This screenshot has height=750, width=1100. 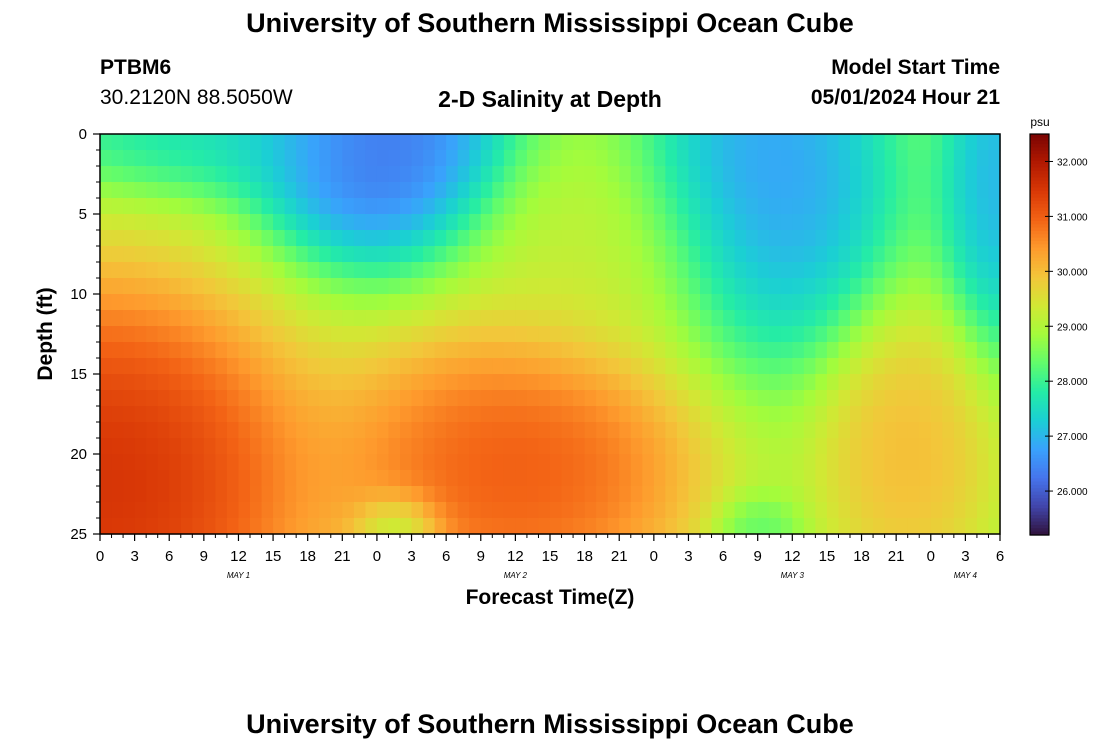 I want to click on y-tick-label: 15, so click(x=78, y=374).